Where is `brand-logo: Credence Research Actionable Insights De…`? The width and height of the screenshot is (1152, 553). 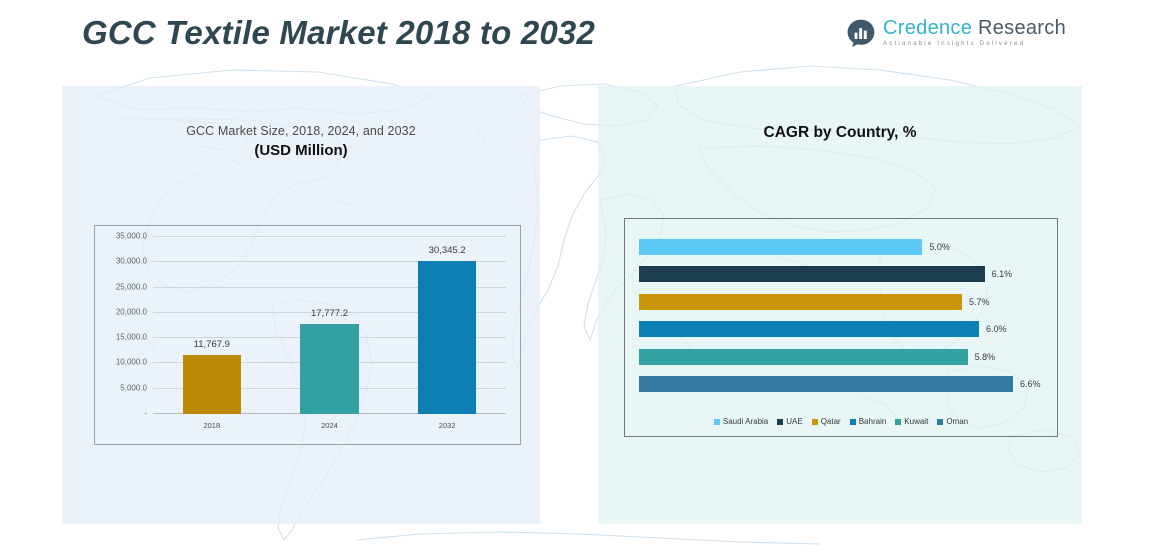 brand-logo: Credence Research Actionable Insights De… is located at coordinates (956, 33).